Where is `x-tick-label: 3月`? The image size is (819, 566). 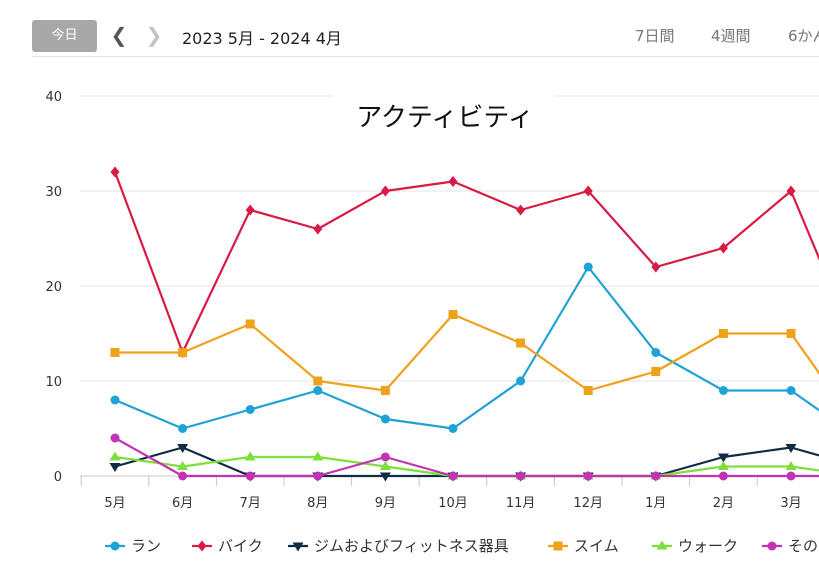
x-tick-label: 3月 is located at coordinates (790, 503).